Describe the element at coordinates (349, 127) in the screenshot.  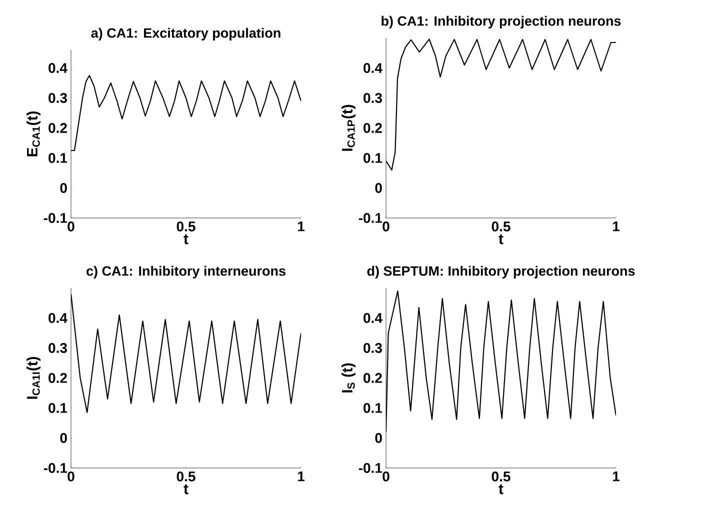
I see `y-axis-title: I$_{CA1P}$(t)` at that location.